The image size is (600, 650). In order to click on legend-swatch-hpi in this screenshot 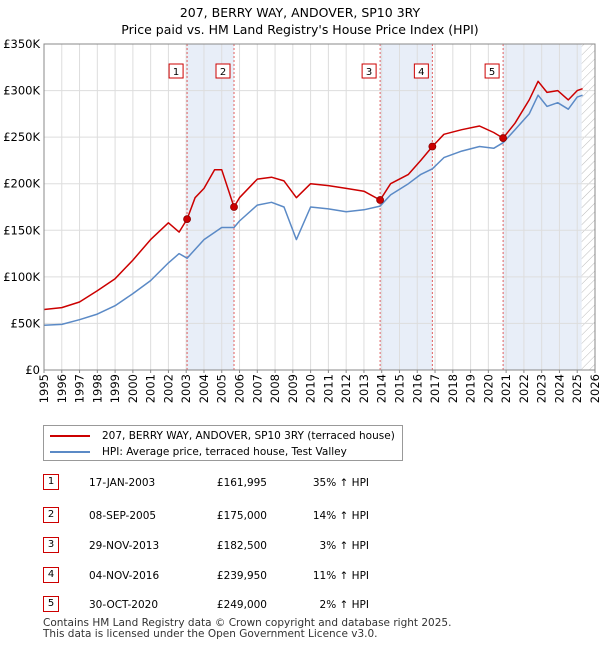, I will do `click(70, 452)`.